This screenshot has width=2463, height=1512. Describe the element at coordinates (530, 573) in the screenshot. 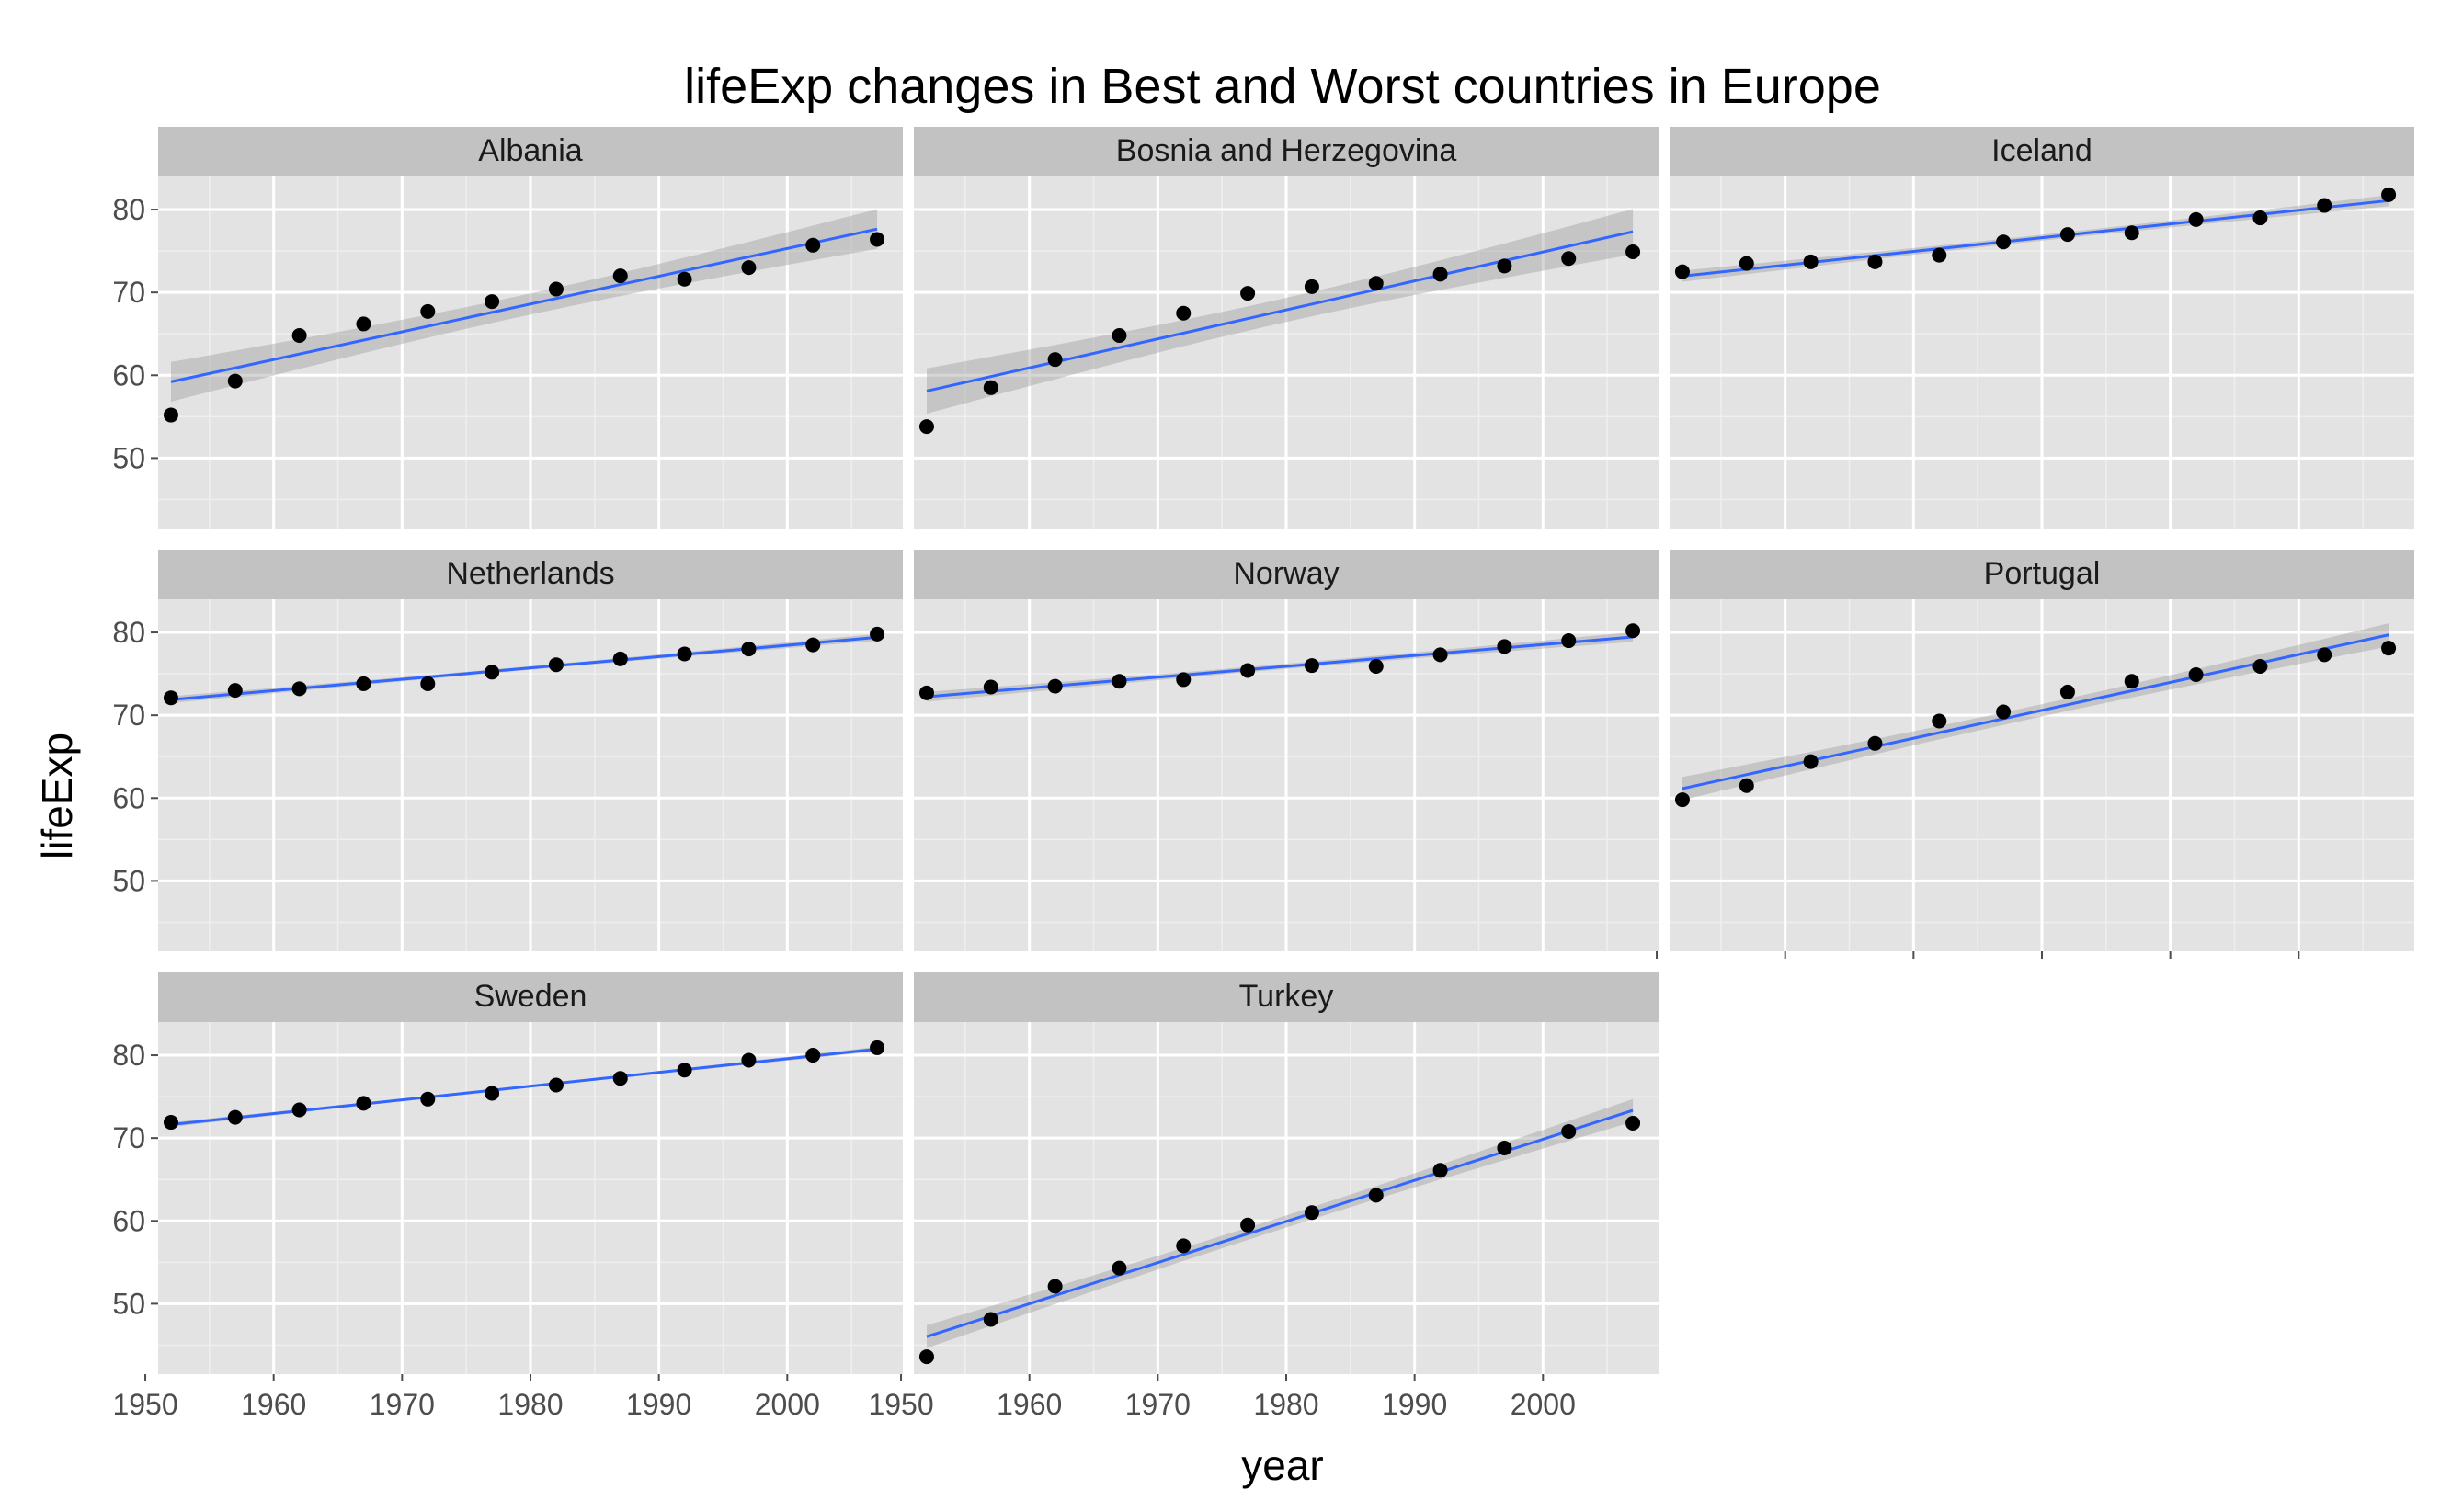

I see `strip-label: Netherlands` at that location.